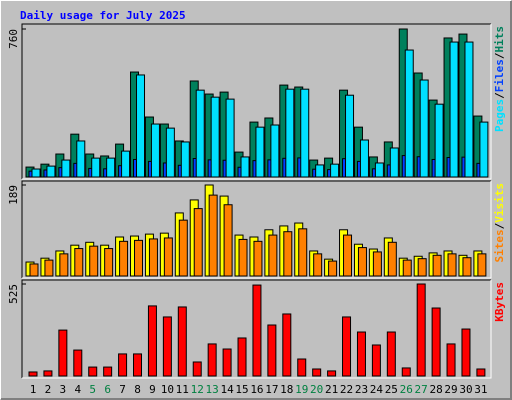 The height and width of the screenshot is (400, 512). I want to click on x-tick-label: 18, so click(286, 389).